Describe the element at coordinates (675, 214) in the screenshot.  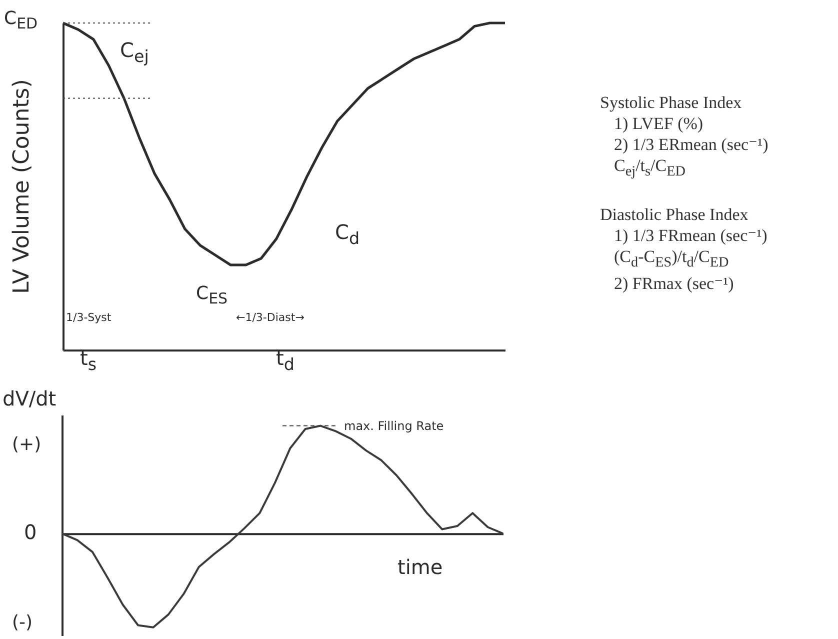
I see `text: Diastolic Phase Index` at that location.